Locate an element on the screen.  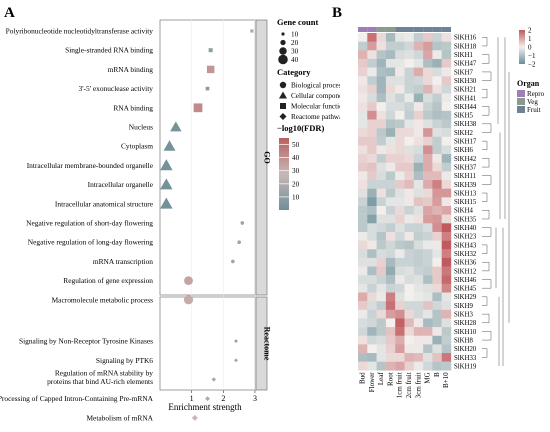
organ-legend-title: Organ is located at coordinates (528, 83).